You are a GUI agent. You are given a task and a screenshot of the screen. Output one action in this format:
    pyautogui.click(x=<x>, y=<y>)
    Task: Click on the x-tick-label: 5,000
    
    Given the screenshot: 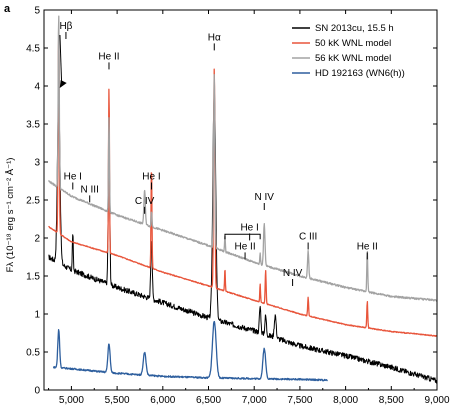 What is the action you would take?
    pyautogui.click(x=71, y=400)
    